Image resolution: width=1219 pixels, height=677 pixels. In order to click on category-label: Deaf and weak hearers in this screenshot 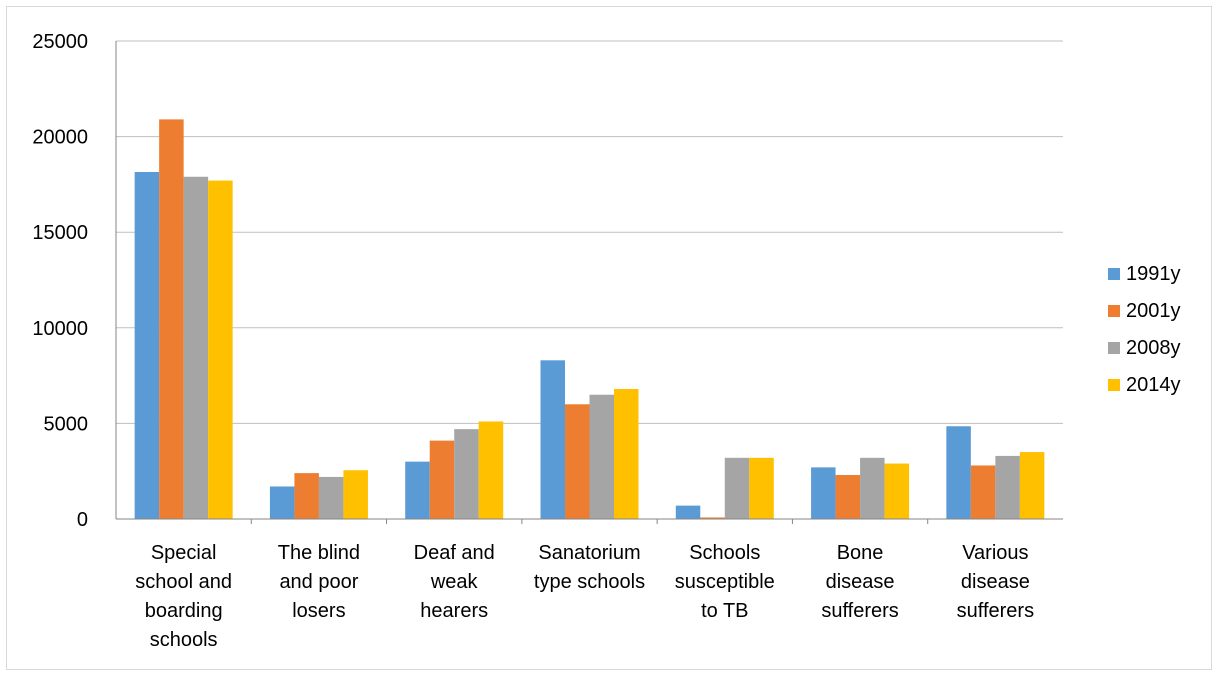, I will do `click(454, 582)`.